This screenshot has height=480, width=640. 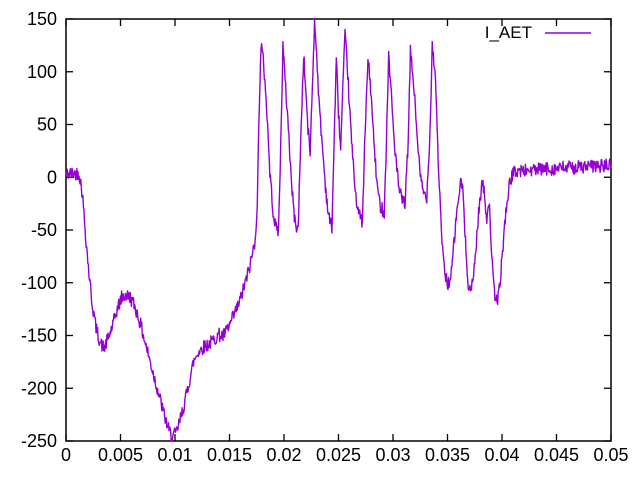 What do you see at coordinates (229, 455) in the screenshot?
I see `x-tick-label: 0.015` at bounding box center [229, 455].